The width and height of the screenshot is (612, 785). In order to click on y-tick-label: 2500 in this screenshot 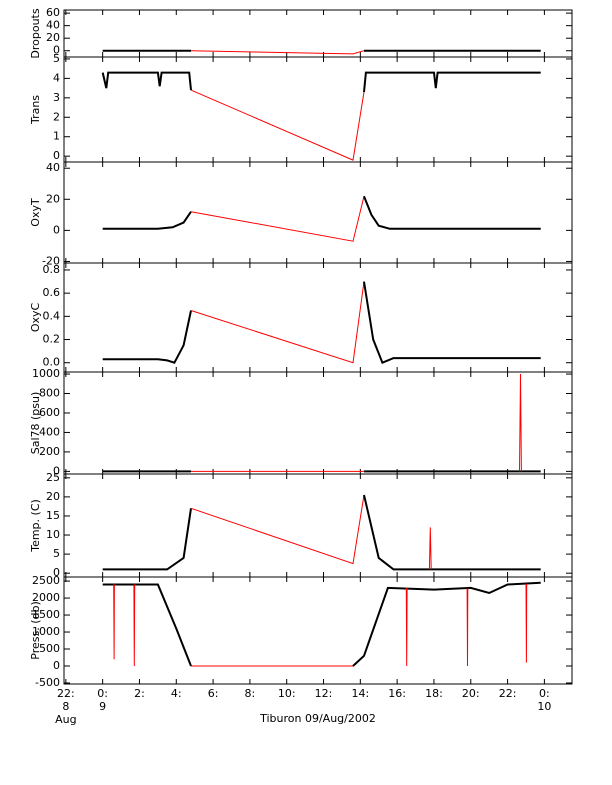, I will do `click(46, 580)`.